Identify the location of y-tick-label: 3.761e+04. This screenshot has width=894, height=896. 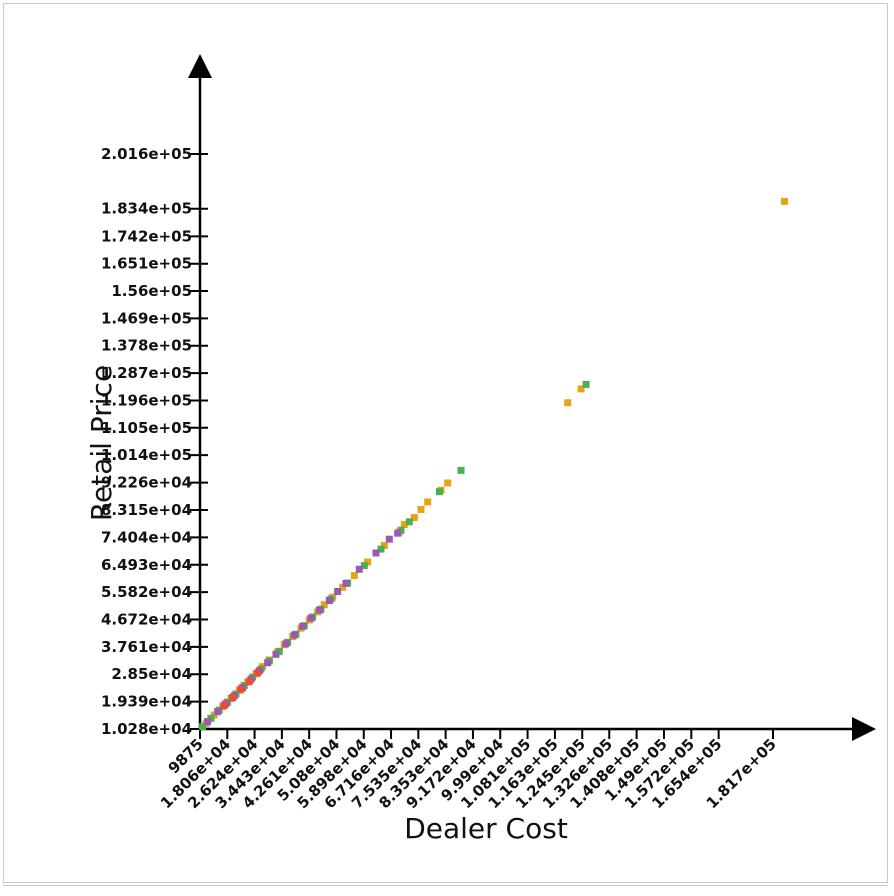
(146, 647).